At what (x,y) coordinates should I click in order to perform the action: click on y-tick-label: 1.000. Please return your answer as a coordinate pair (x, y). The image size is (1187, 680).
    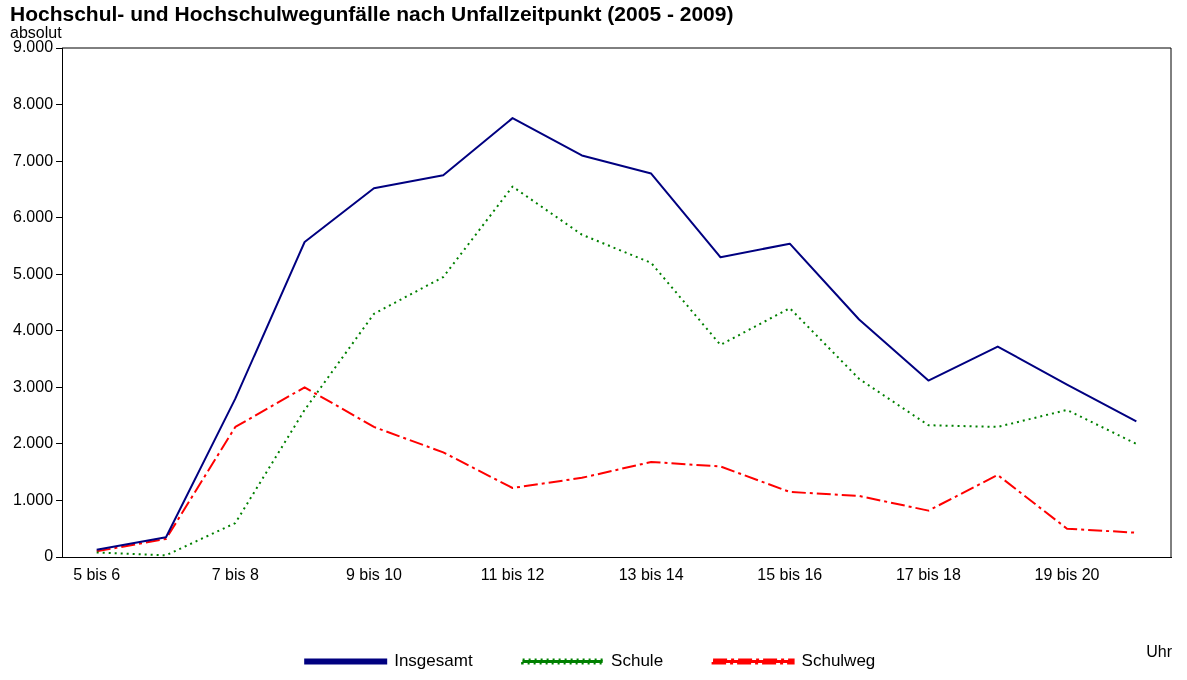
    Looking at the image, I should click on (33, 499).